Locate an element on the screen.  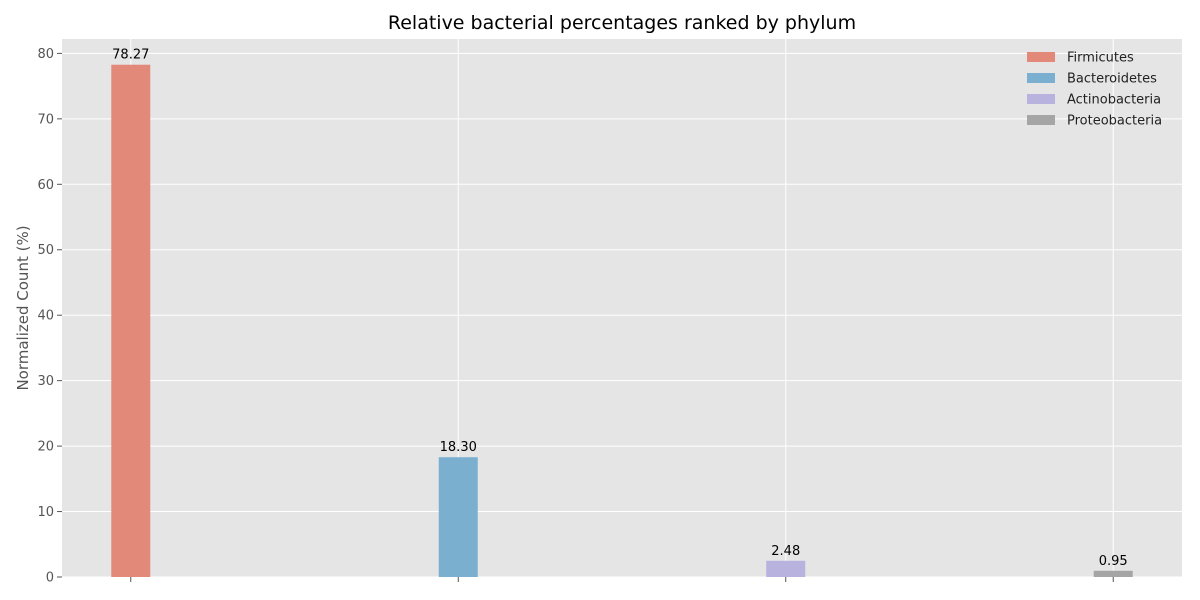
data-label-proteobacteria: 0.95 is located at coordinates (1113, 561).